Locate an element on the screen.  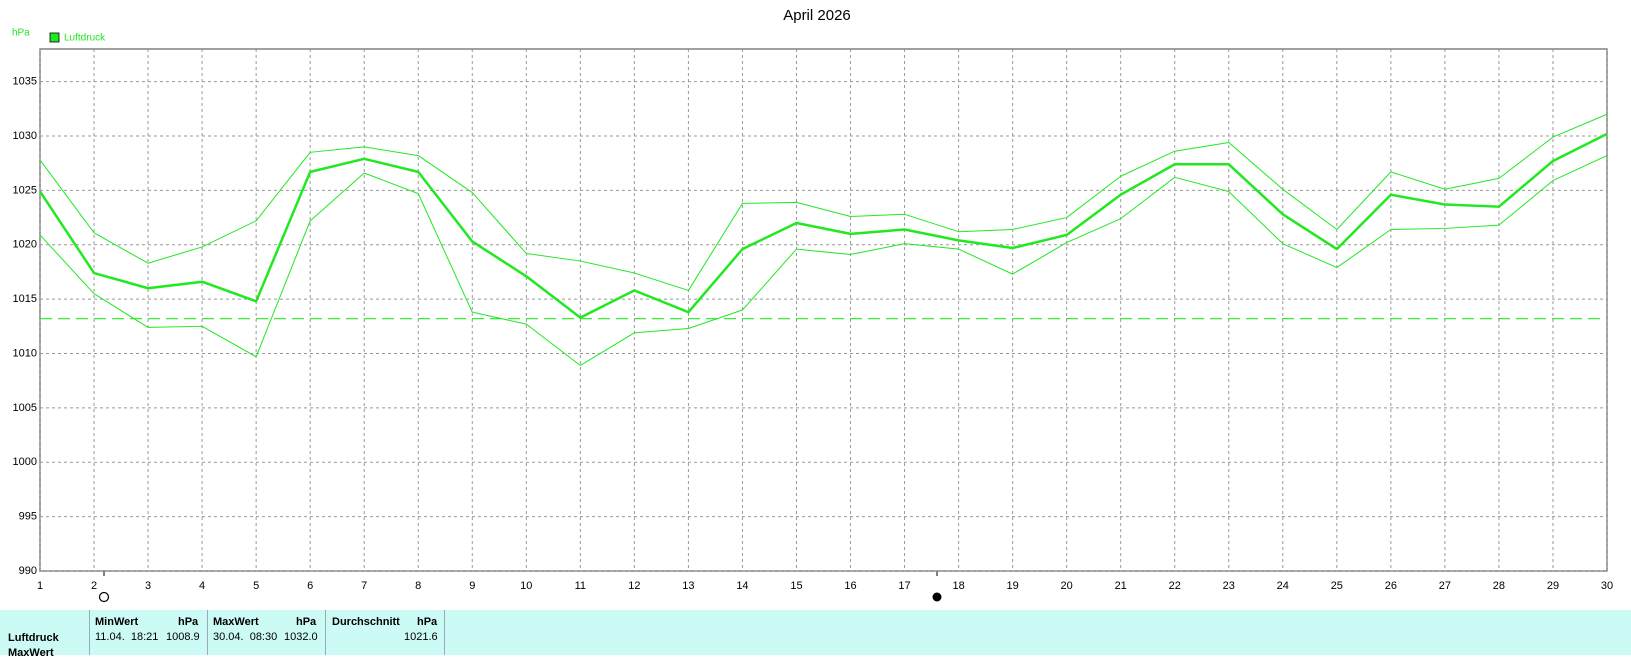
x-tick-label: 20 is located at coordinates (1067, 586).